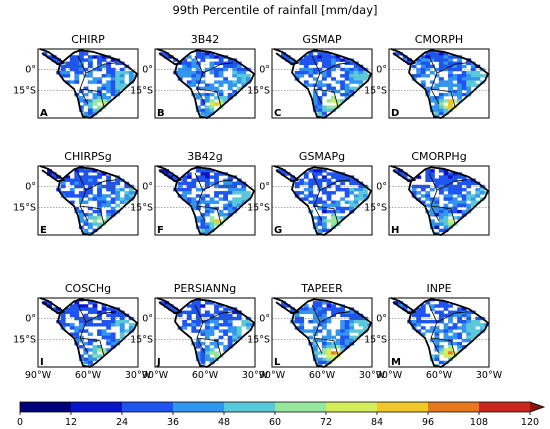  What do you see at coordinates (20, 422) in the screenshot?
I see `colorbar-tick-label: 0` at bounding box center [20, 422].